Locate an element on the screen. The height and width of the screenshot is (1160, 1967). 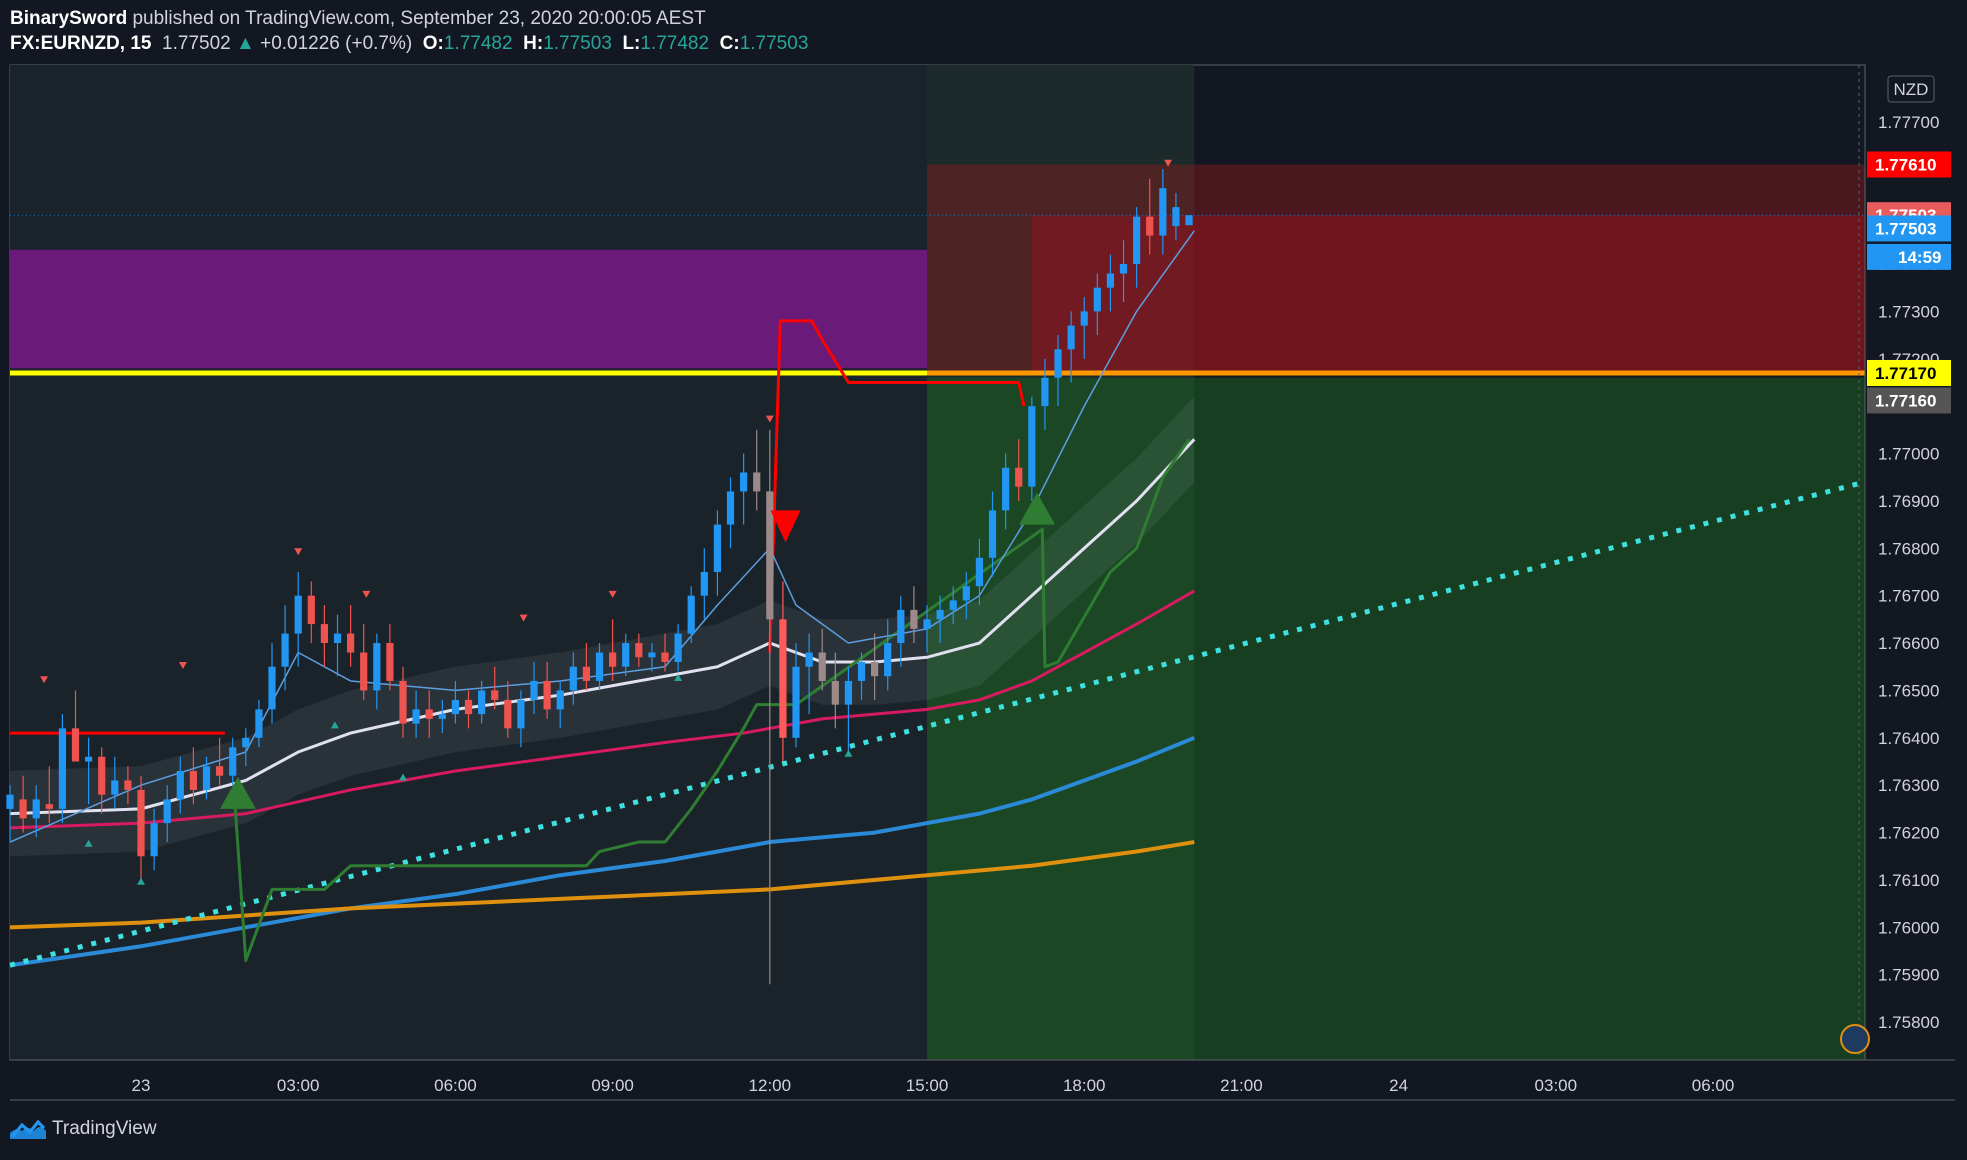
currency-box is located at coordinates (1911, 89).